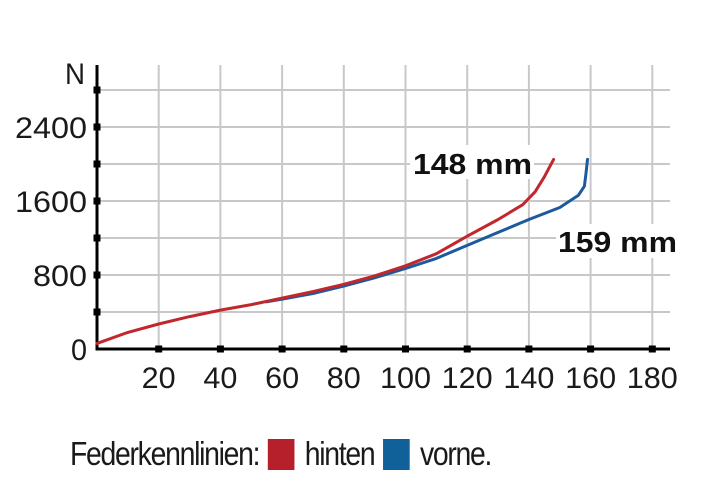 The height and width of the screenshot is (498, 712). I want to click on front-travel-annotation: 159 mm, so click(617, 243).